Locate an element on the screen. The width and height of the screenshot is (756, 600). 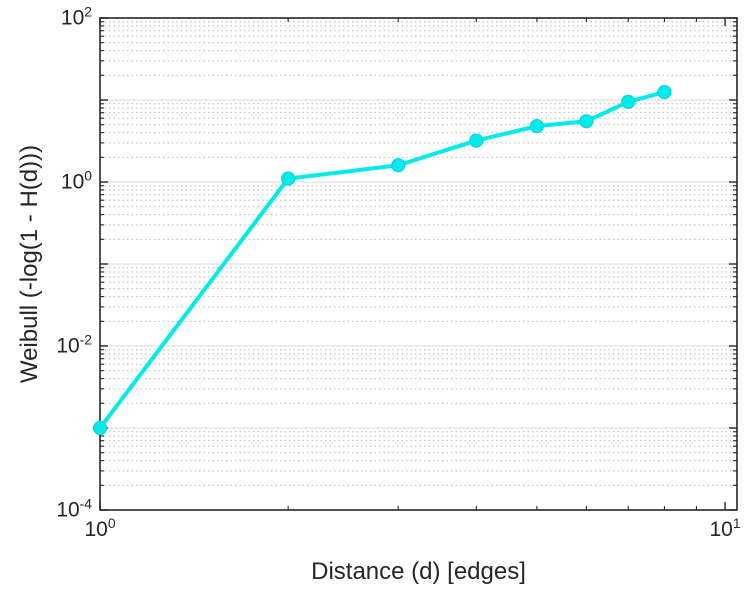
x-axis-label: Distance (d) [edges] is located at coordinates (418, 571).